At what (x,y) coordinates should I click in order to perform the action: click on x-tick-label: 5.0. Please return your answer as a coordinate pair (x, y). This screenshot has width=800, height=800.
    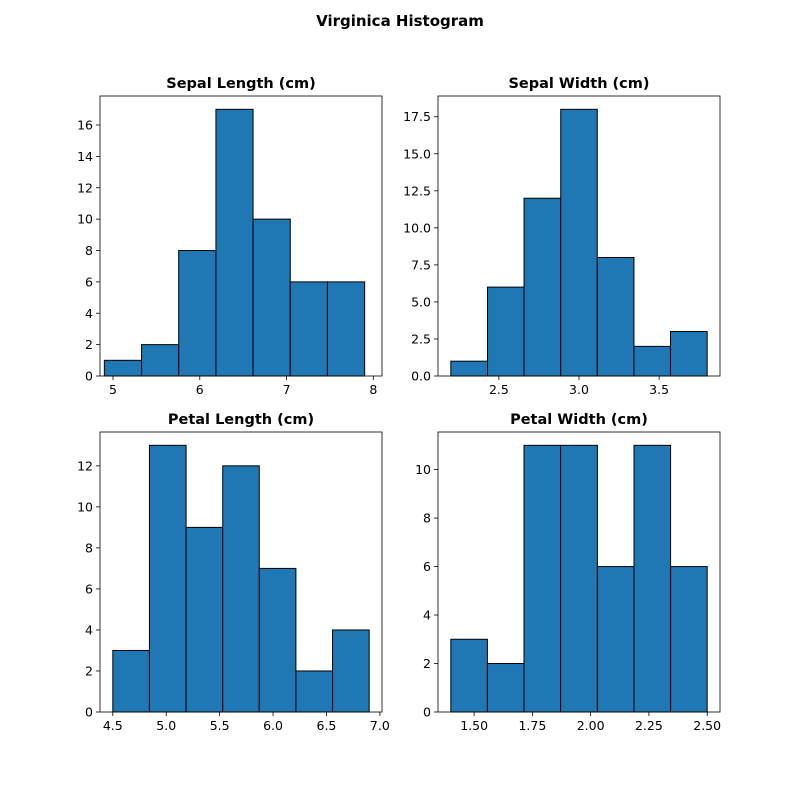
    Looking at the image, I should click on (166, 725).